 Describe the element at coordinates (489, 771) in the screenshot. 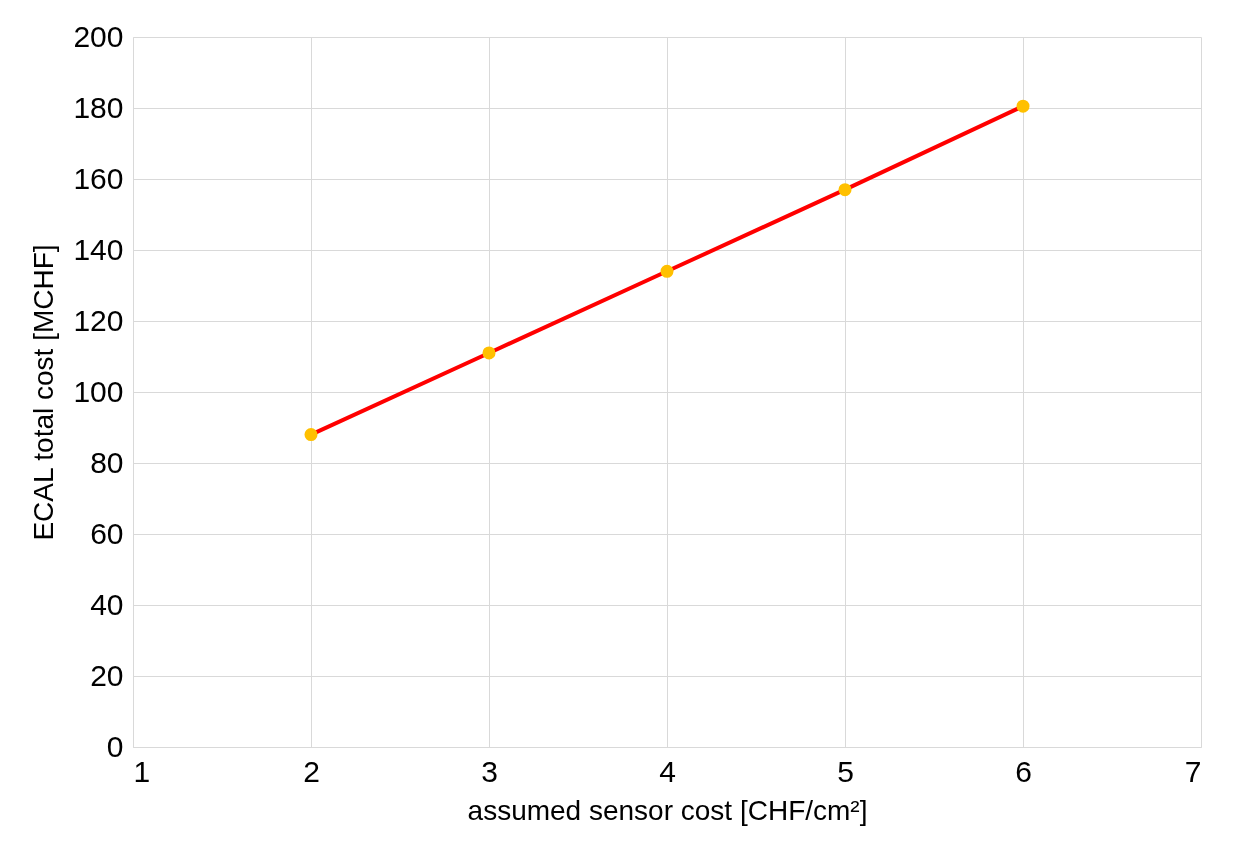

I see `x-tick-label: 3` at that location.